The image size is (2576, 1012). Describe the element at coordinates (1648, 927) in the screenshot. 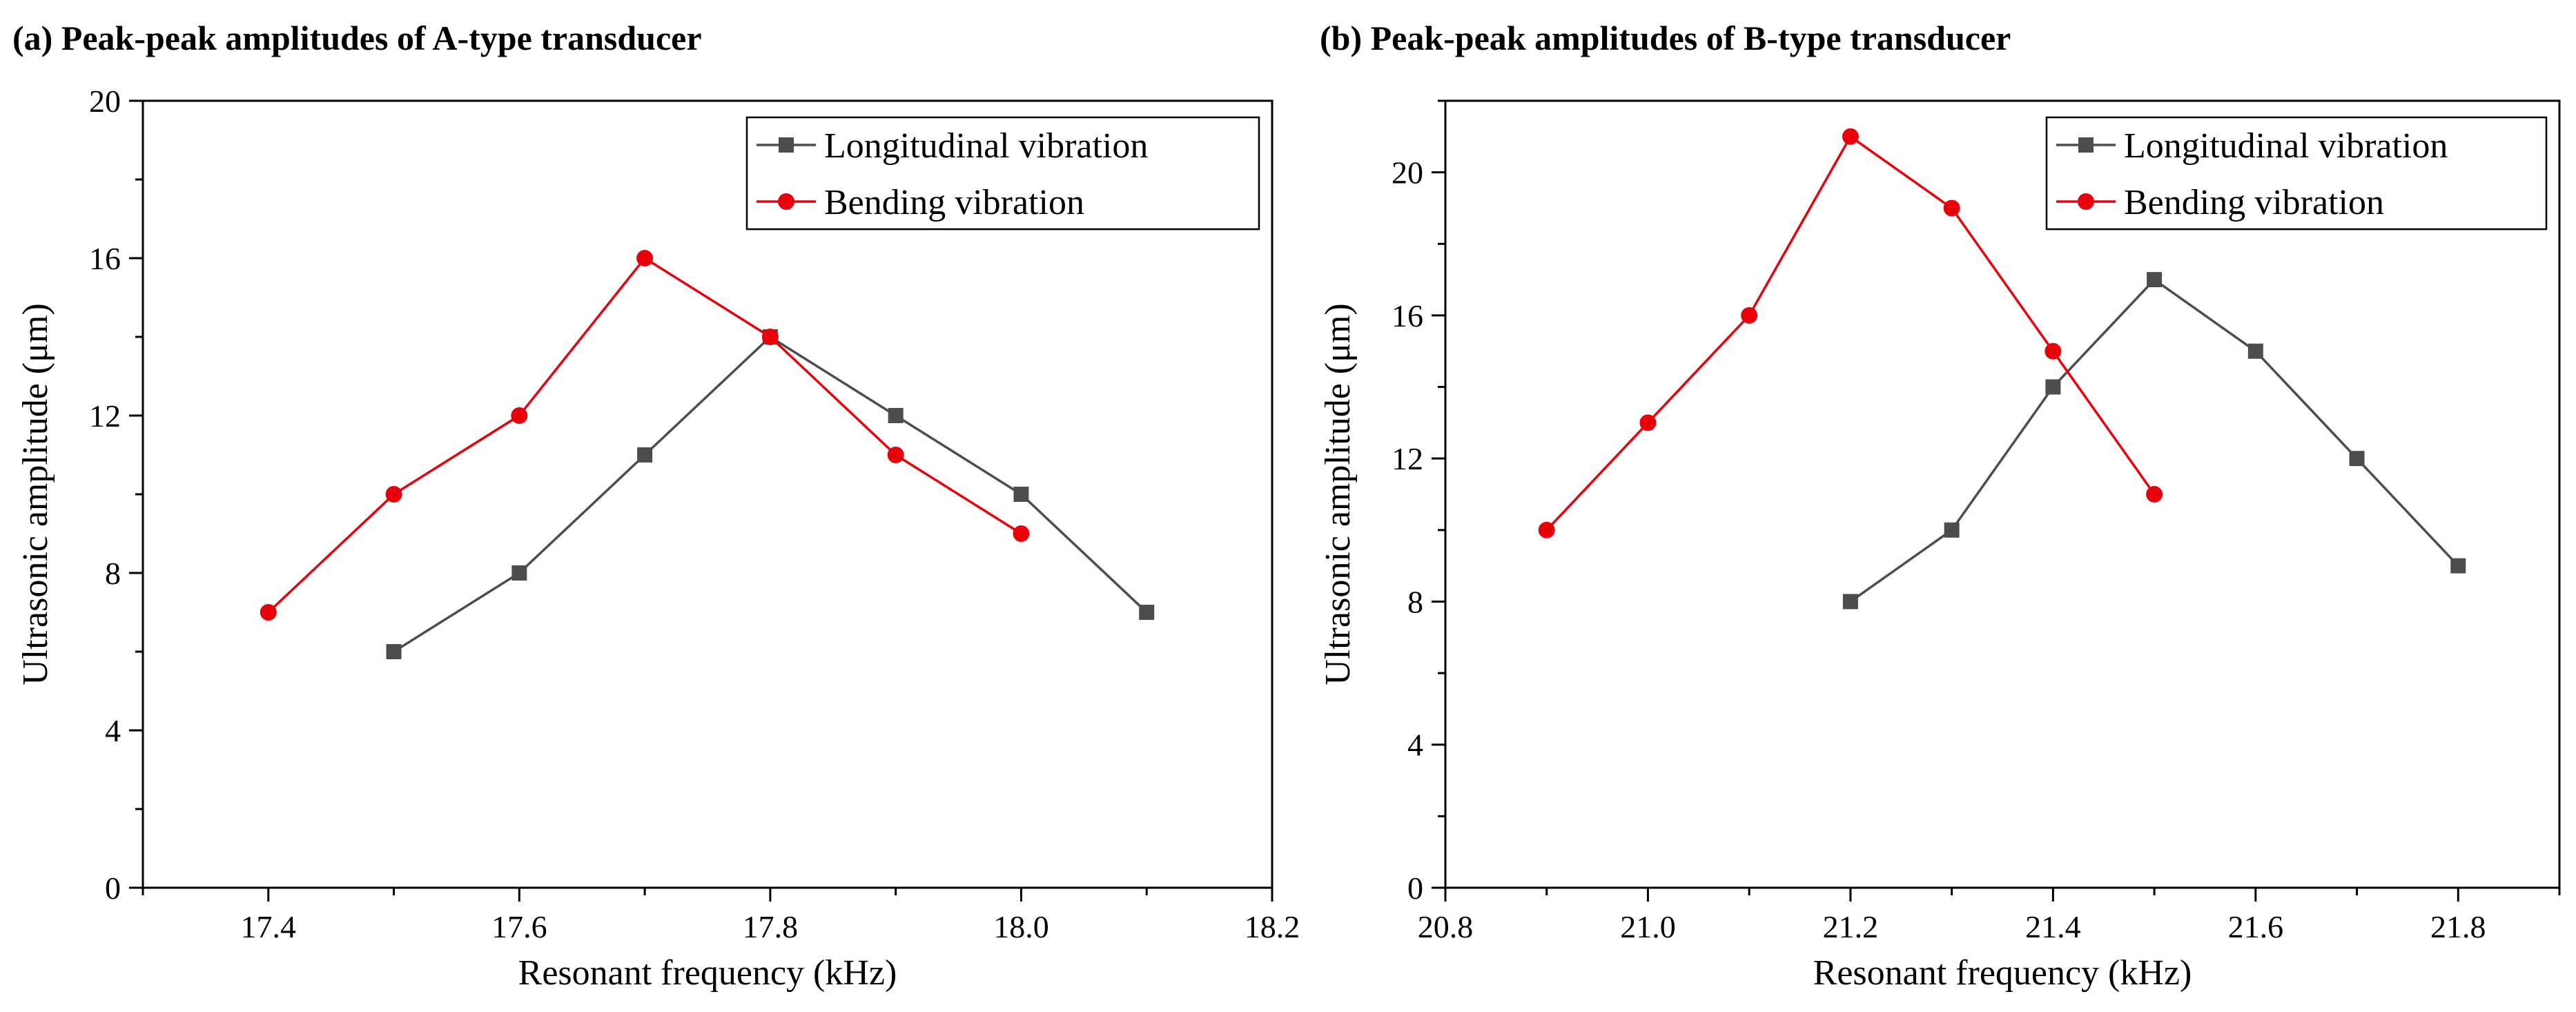

I see `x-tick-label: 21.0` at that location.